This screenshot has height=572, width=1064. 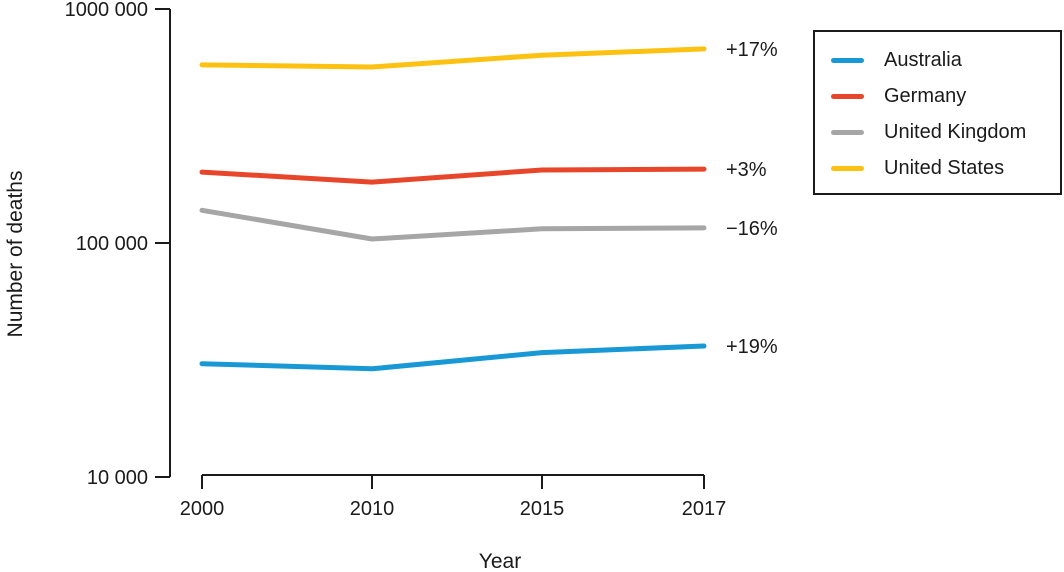 What do you see at coordinates (500, 561) in the screenshot?
I see `x-axis-title: Year` at bounding box center [500, 561].